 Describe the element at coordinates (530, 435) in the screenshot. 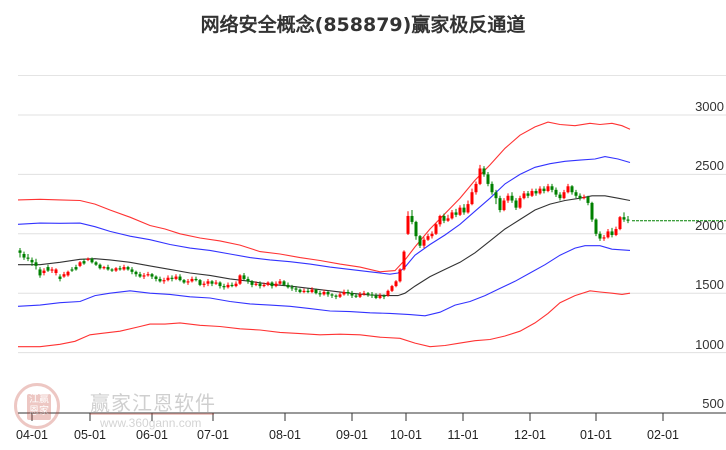

I see `x-tick-label: 12-01` at that location.